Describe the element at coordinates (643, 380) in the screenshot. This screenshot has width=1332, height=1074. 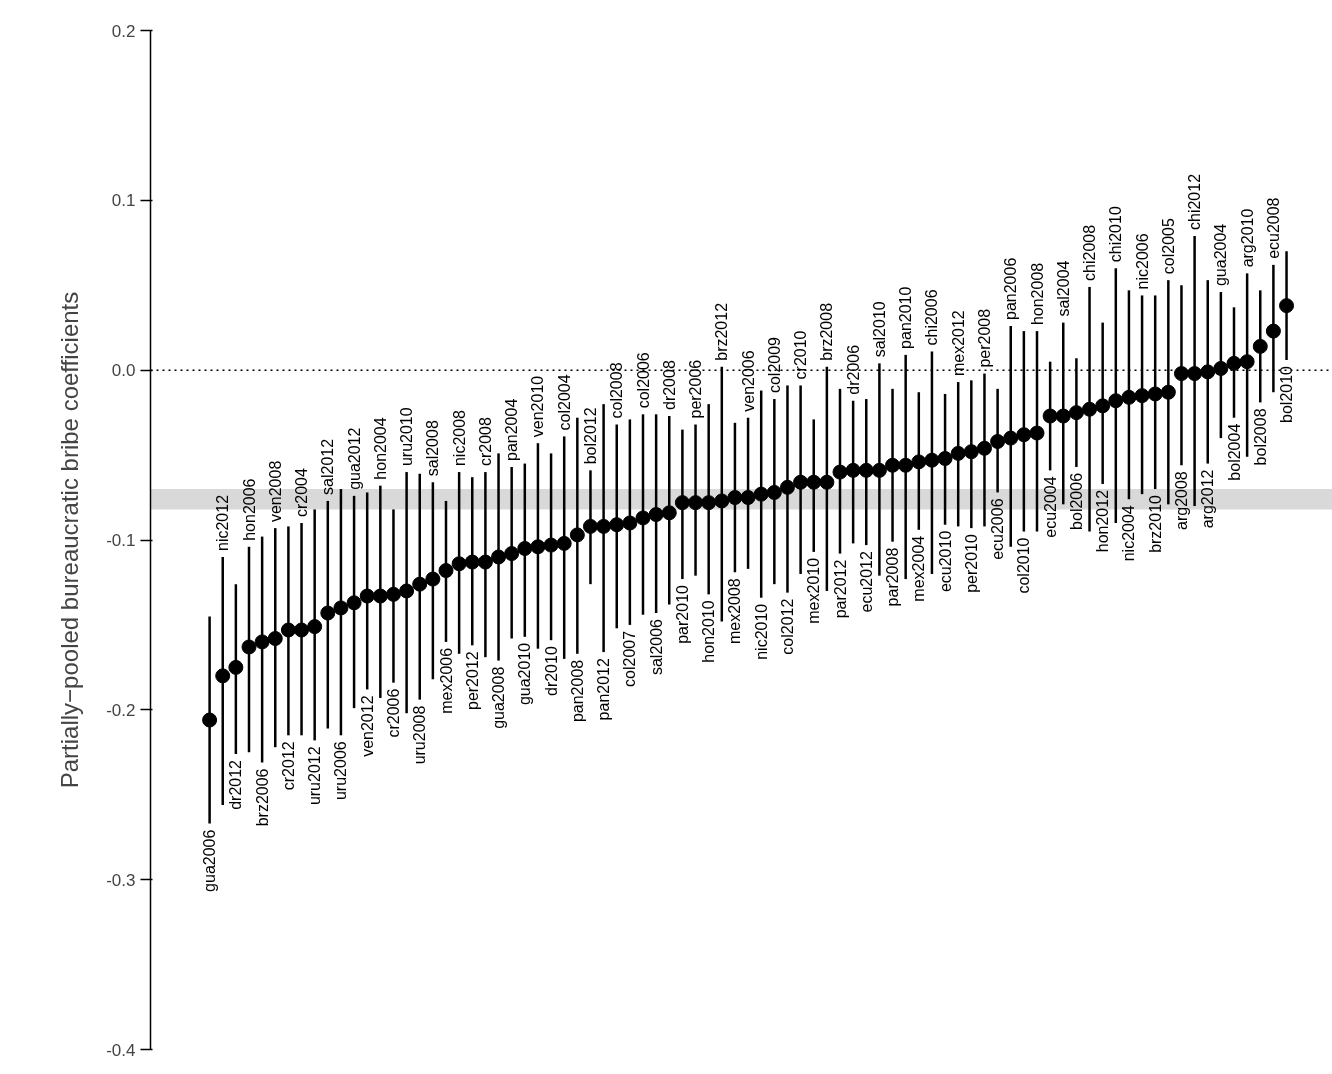
I see `x-tick-label: col2006` at that location.